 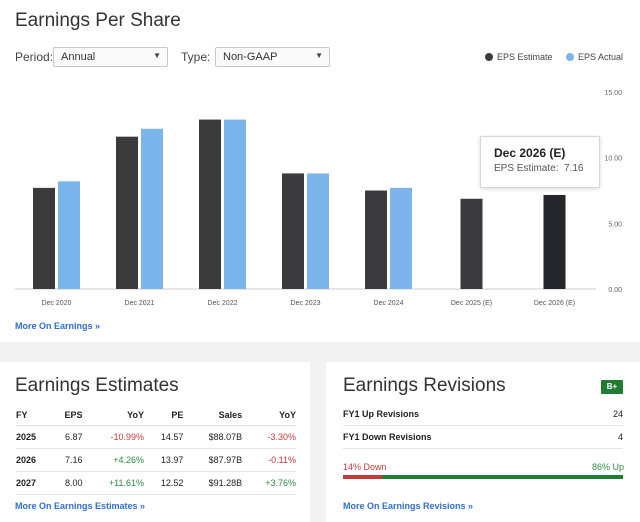 What do you see at coordinates (98, 20) in the screenshot?
I see `eps-title: Earnings Per Share` at bounding box center [98, 20].